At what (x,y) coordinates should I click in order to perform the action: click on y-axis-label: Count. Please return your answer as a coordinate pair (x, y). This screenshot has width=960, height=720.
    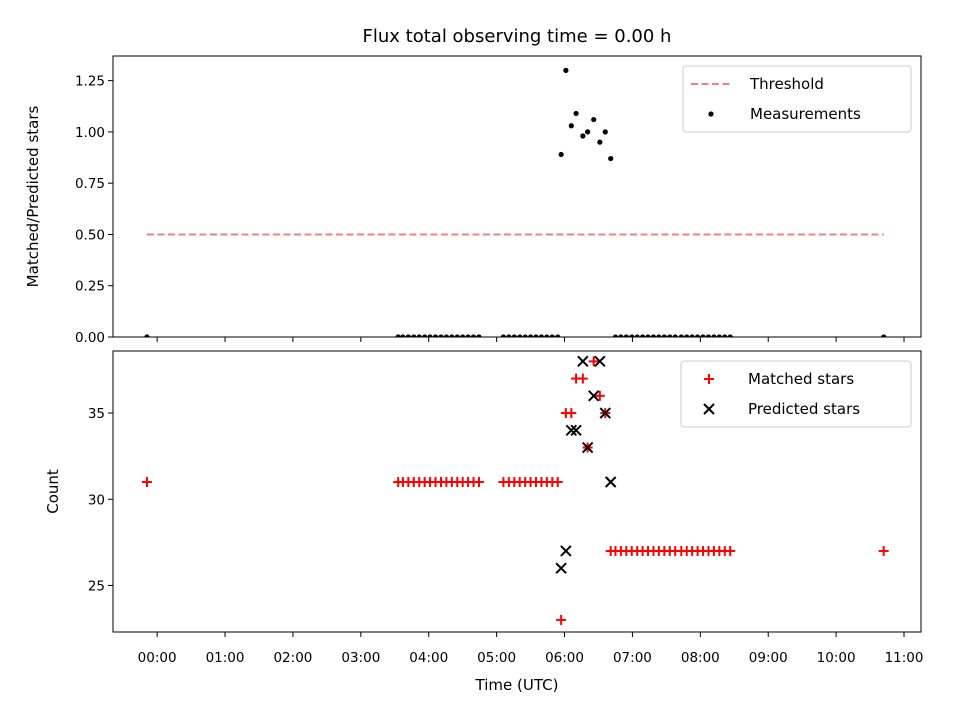
    Looking at the image, I should click on (53, 491).